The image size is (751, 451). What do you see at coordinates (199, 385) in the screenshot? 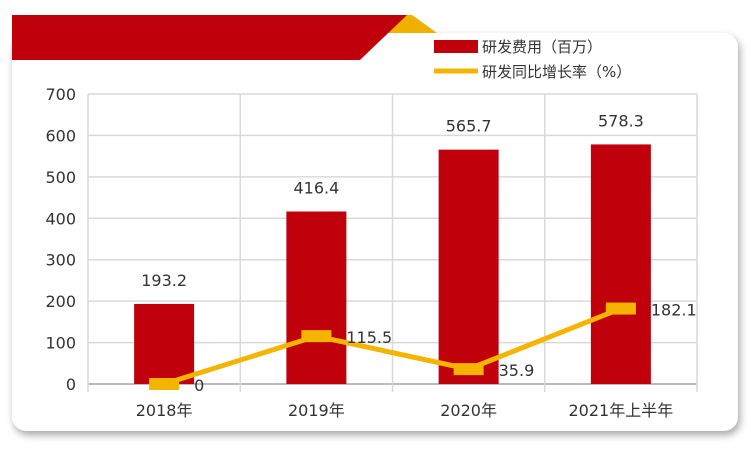
I see `line-data-label: 0` at bounding box center [199, 385].